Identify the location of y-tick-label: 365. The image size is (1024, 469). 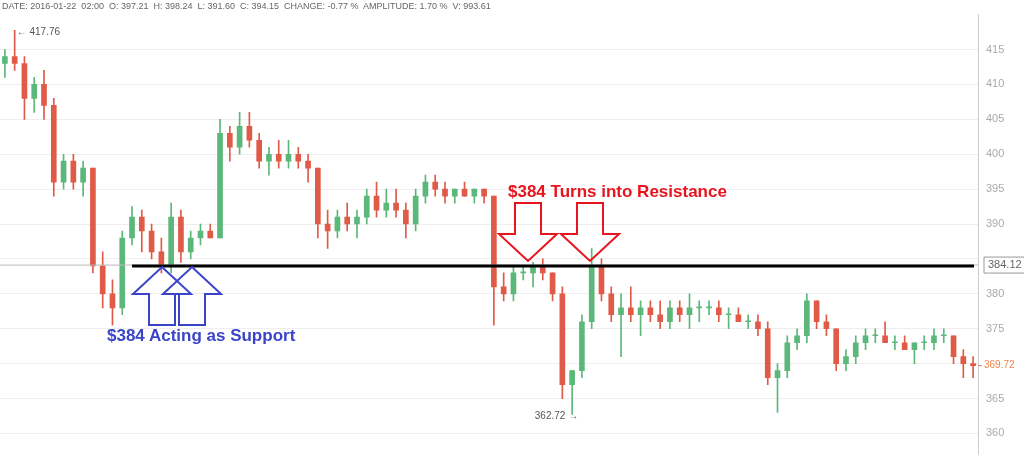
(995, 397).